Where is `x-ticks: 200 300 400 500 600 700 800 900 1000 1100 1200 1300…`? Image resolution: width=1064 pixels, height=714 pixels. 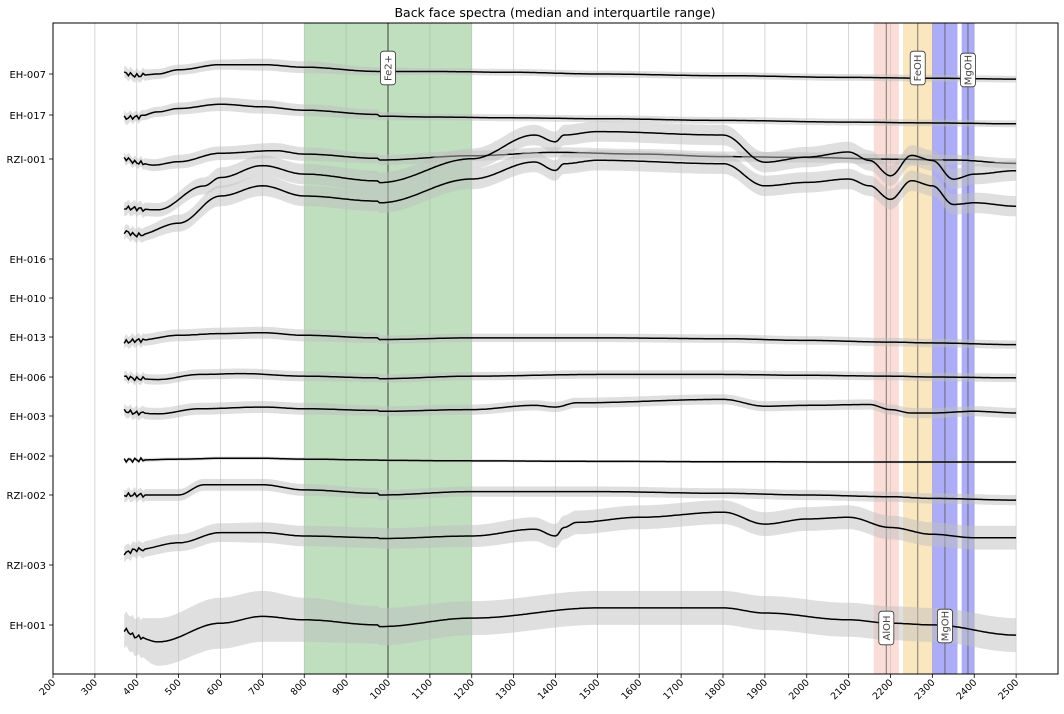 x-ticks: 200 300 400 500 600 700 800 900 1000 1100 1200 1300… is located at coordinates (529, 688).